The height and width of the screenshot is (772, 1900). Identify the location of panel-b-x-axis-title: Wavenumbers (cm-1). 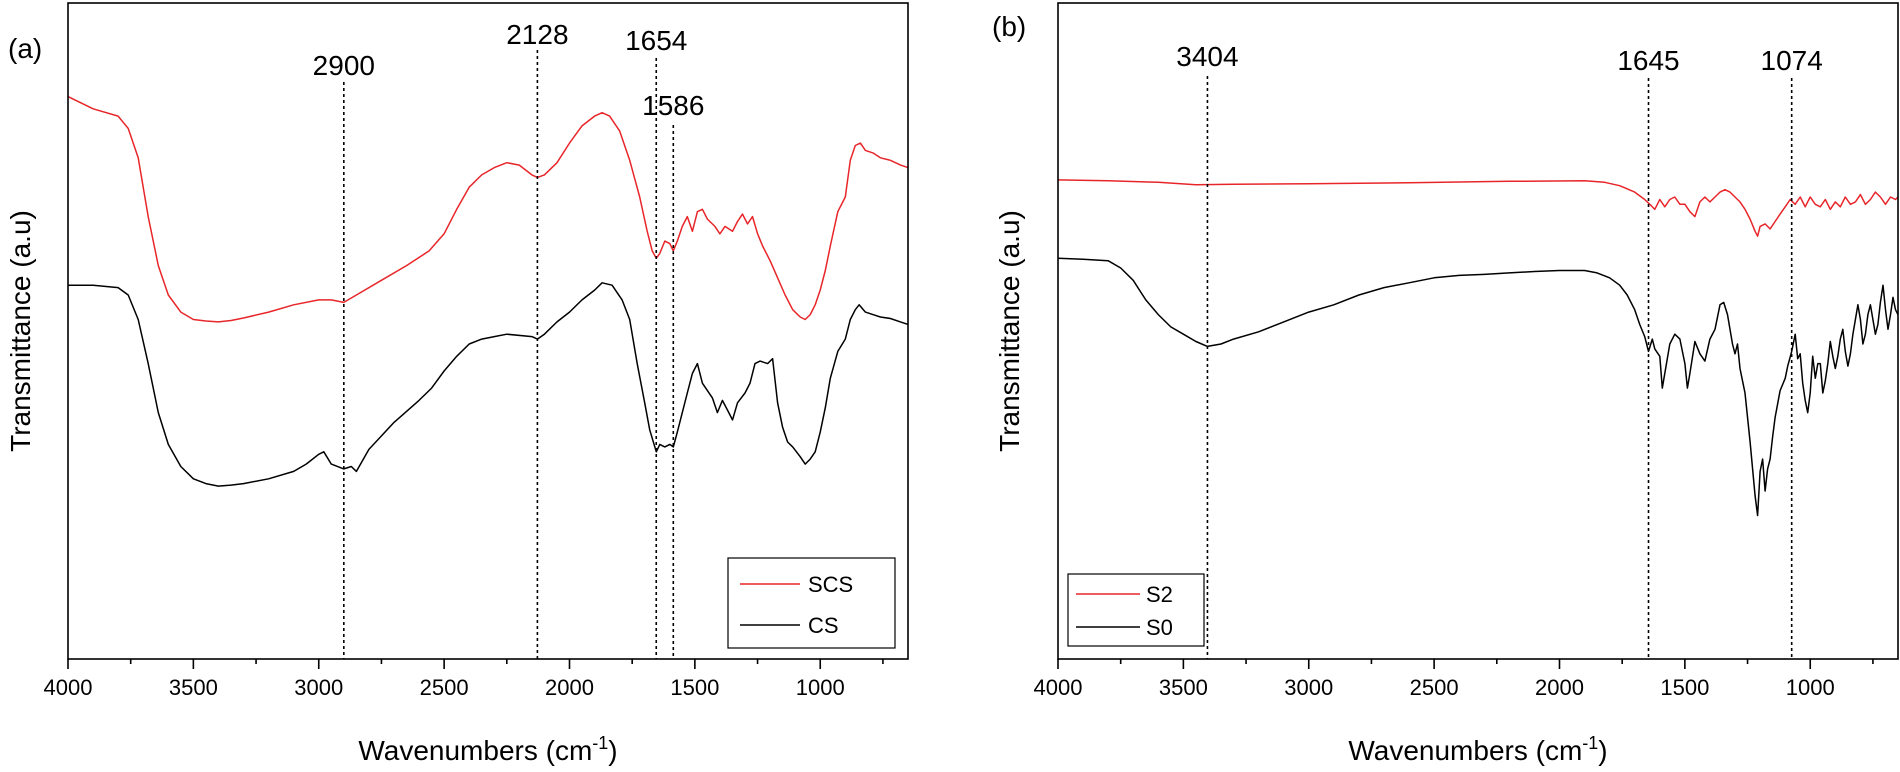
(1477, 749).